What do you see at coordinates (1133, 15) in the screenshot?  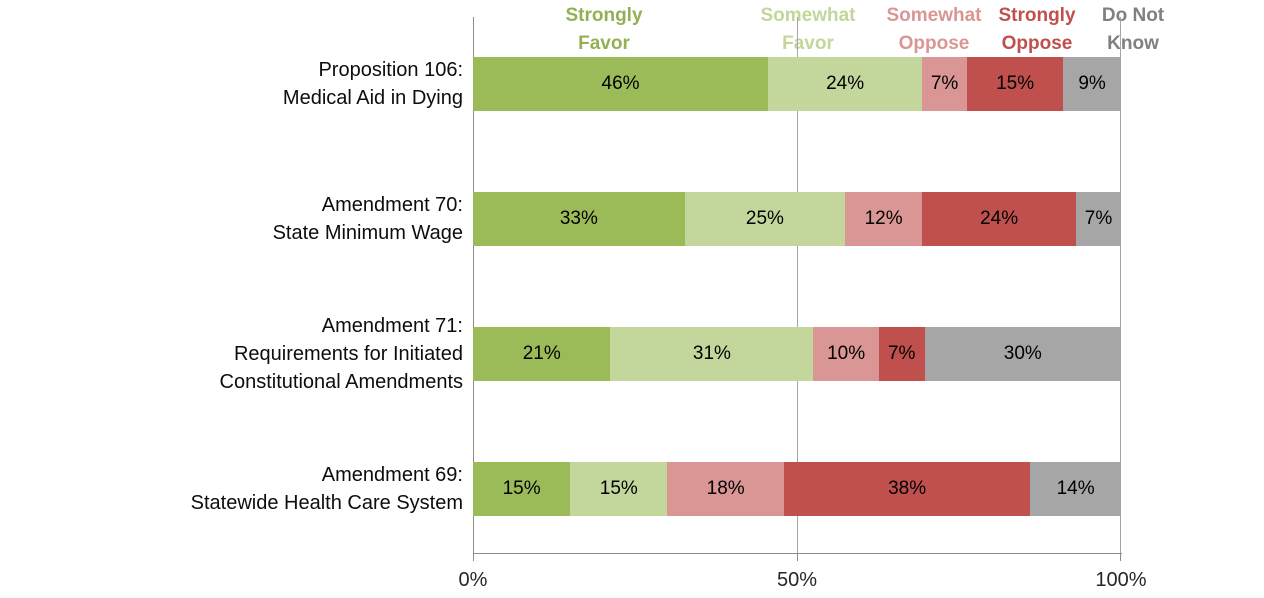 I see `legend-item-label: Do Not` at bounding box center [1133, 15].